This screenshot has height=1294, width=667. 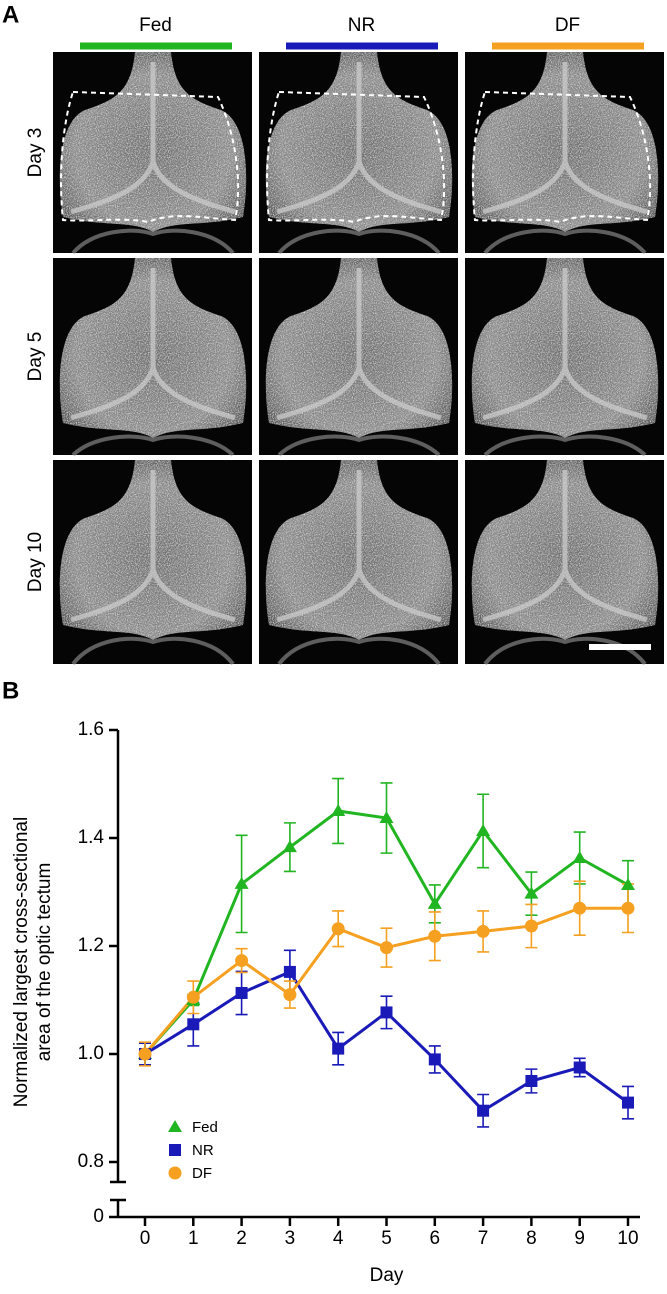 What do you see at coordinates (386, 1238) in the screenshot?
I see `x-tick-label: 5` at bounding box center [386, 1238].